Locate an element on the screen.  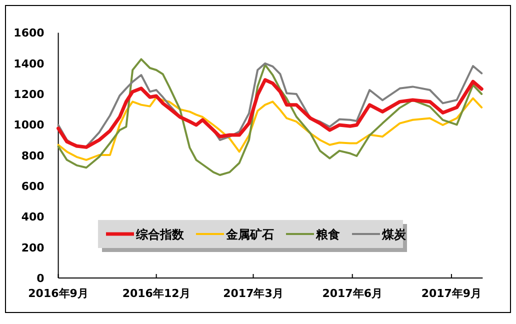
legend-label: 粮食 is located at coordinates (327, 235).